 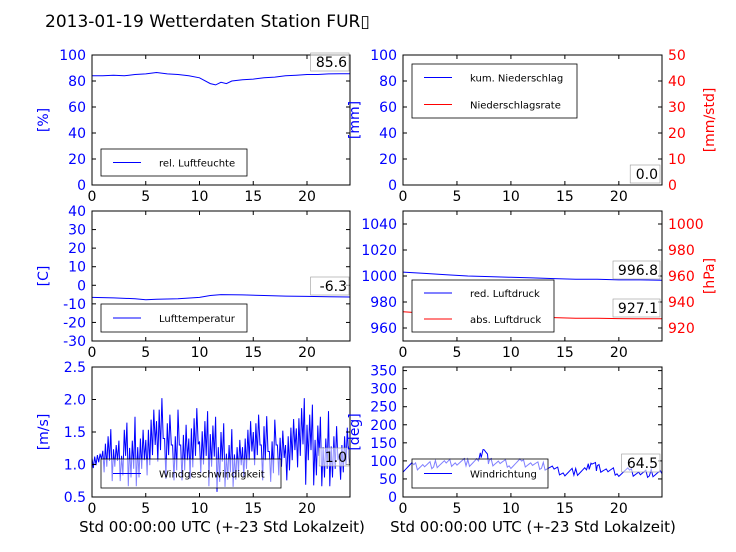 What do you see at coordinates (200, 509) in the screenshot?
I see `wind-speed-x-tick-label: 10` at bounding box center [200, 509].